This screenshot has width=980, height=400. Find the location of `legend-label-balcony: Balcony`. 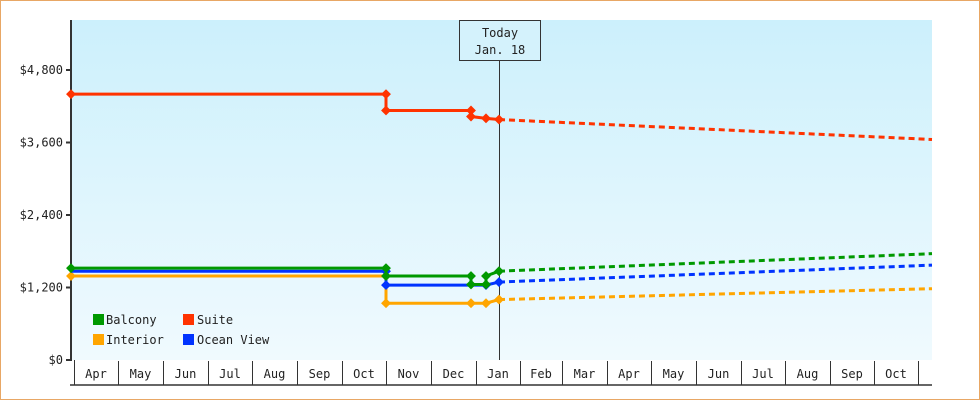

legend-label-balcony: Balcony is located at coordinates (131, 320).